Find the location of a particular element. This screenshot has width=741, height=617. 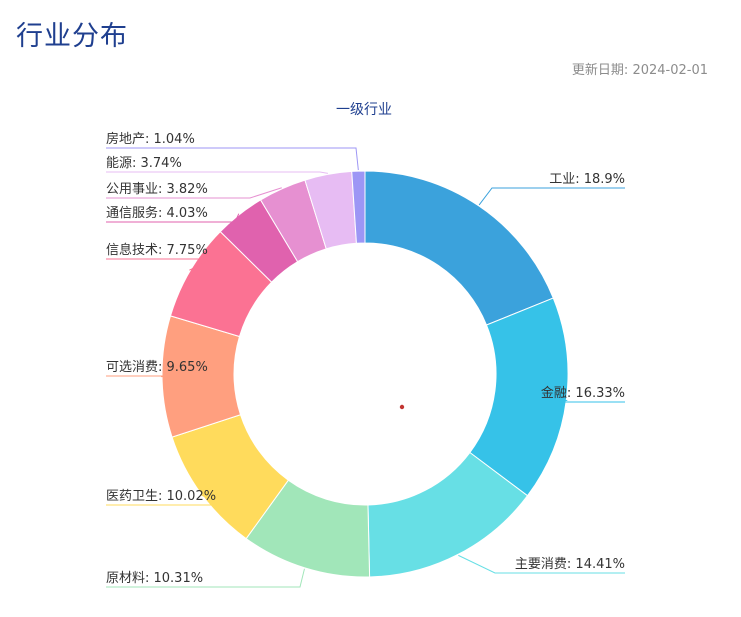

slice-label-1: 工业: 18.9% is located at coordinates (587, 179).